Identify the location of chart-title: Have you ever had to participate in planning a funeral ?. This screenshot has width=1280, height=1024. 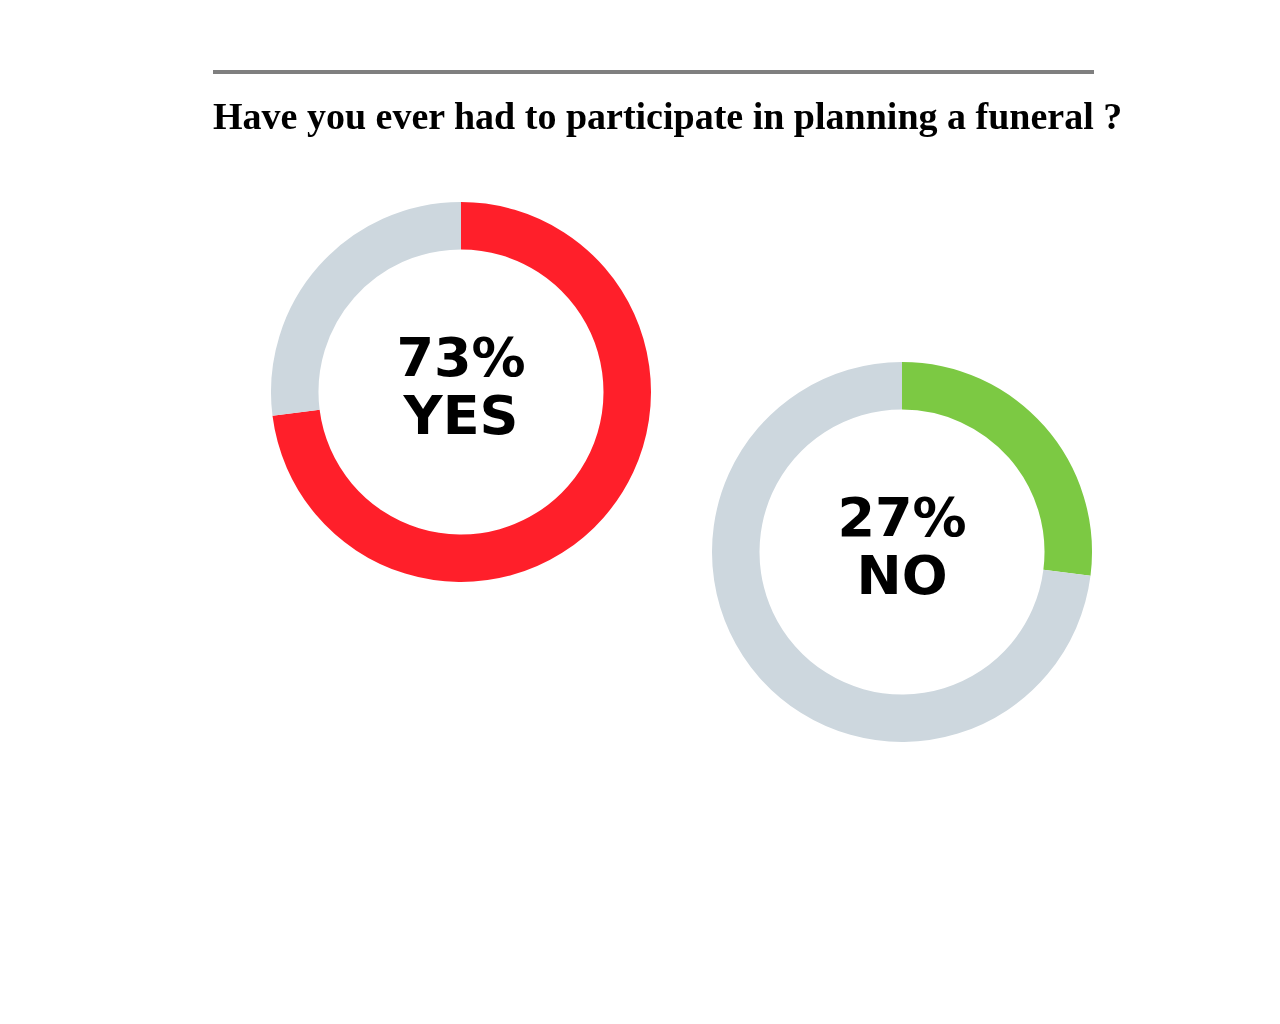
(668, 116).